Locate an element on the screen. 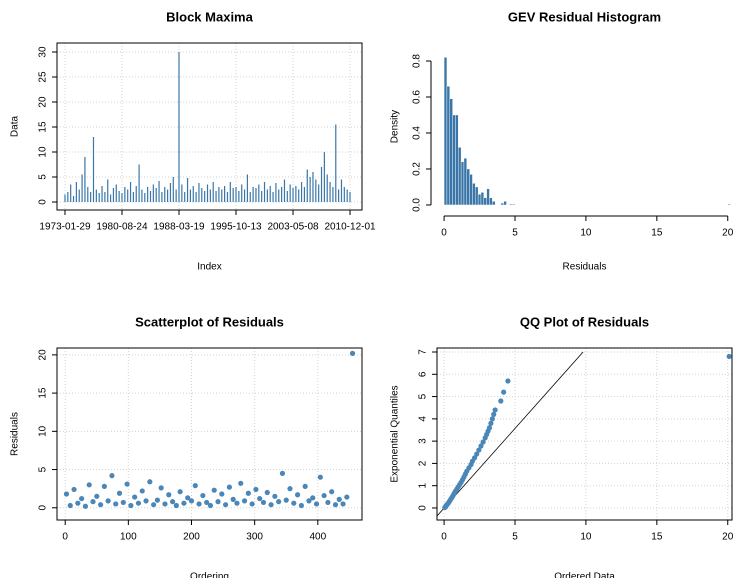  x-tick-label: 200 is located at coordinates (191, 537).